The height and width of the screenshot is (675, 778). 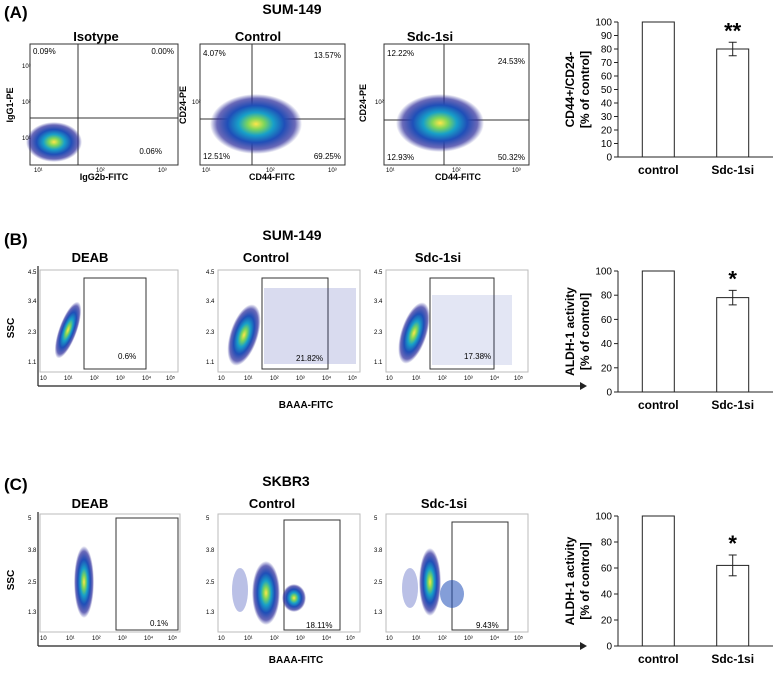 What do you see at coordinates (511, 157) in the screenshot?
I see `quadrant-lr: 50.32%` at bounding box center [511, 157].